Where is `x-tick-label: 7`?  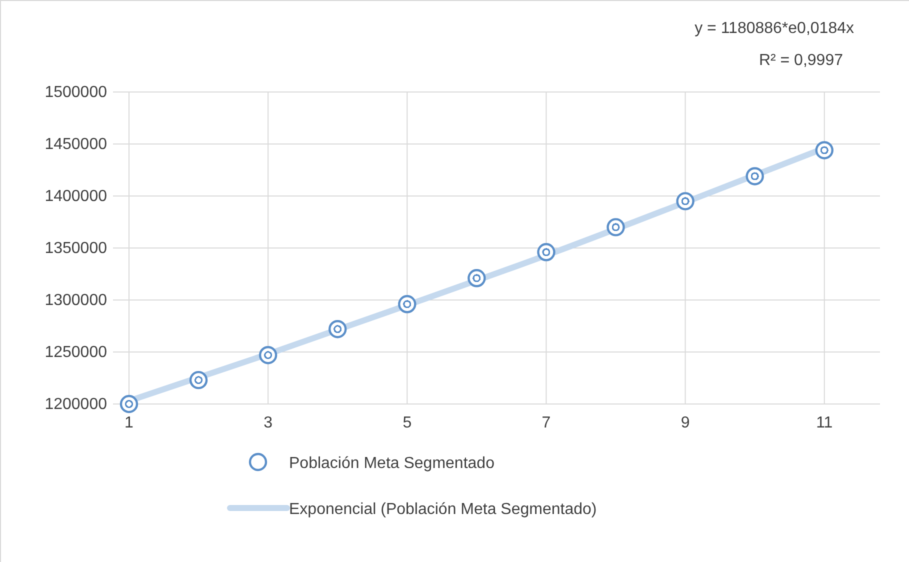
x-tick-label: 7 is located at coordinates (546, 423).